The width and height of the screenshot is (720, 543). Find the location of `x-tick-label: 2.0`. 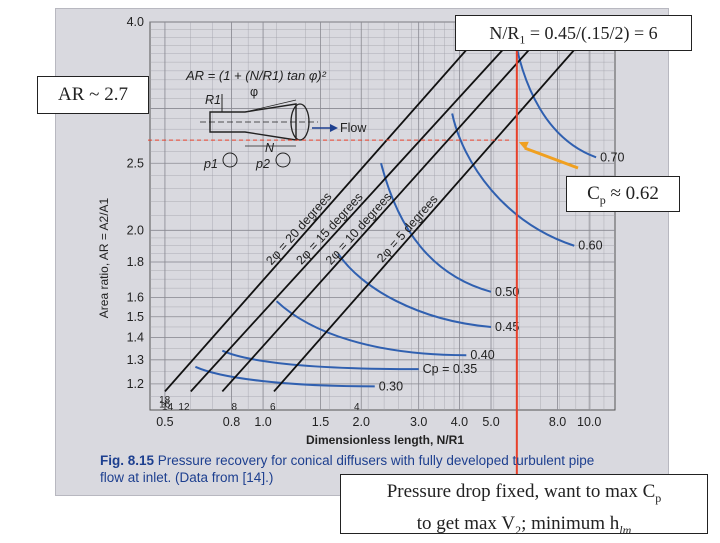

x-tick-label: 2.0 is located at coordinates (361, 422).